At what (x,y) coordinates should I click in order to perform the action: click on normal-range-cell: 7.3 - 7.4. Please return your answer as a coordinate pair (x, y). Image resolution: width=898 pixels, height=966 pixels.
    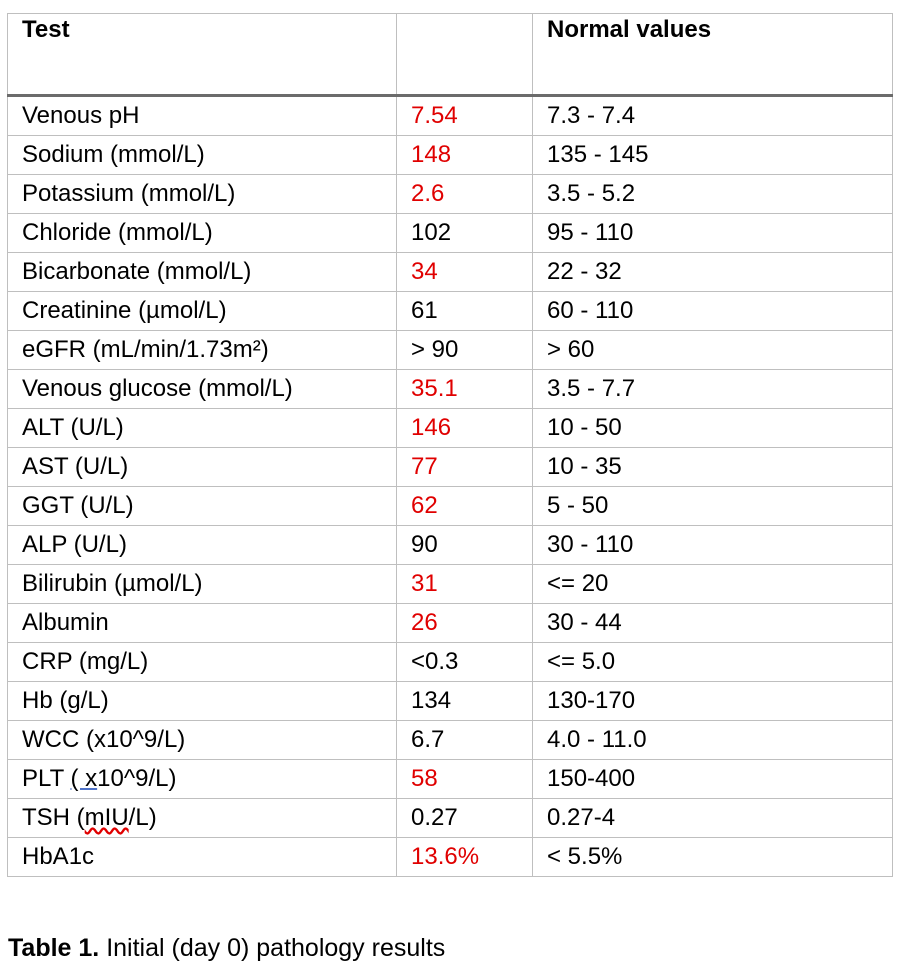
    Looking at the image, I should click on (712, 115).